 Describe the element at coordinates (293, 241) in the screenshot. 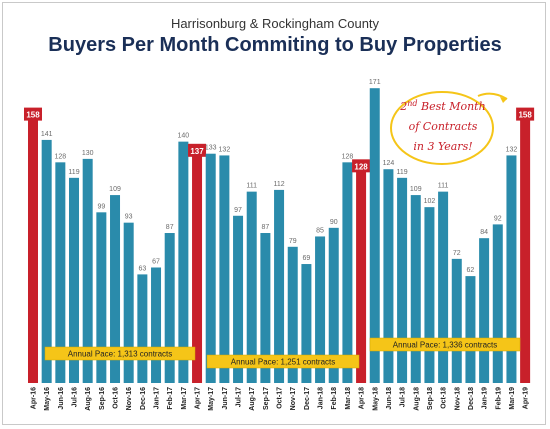

I see `value-label-nov-17: 79` at that location.